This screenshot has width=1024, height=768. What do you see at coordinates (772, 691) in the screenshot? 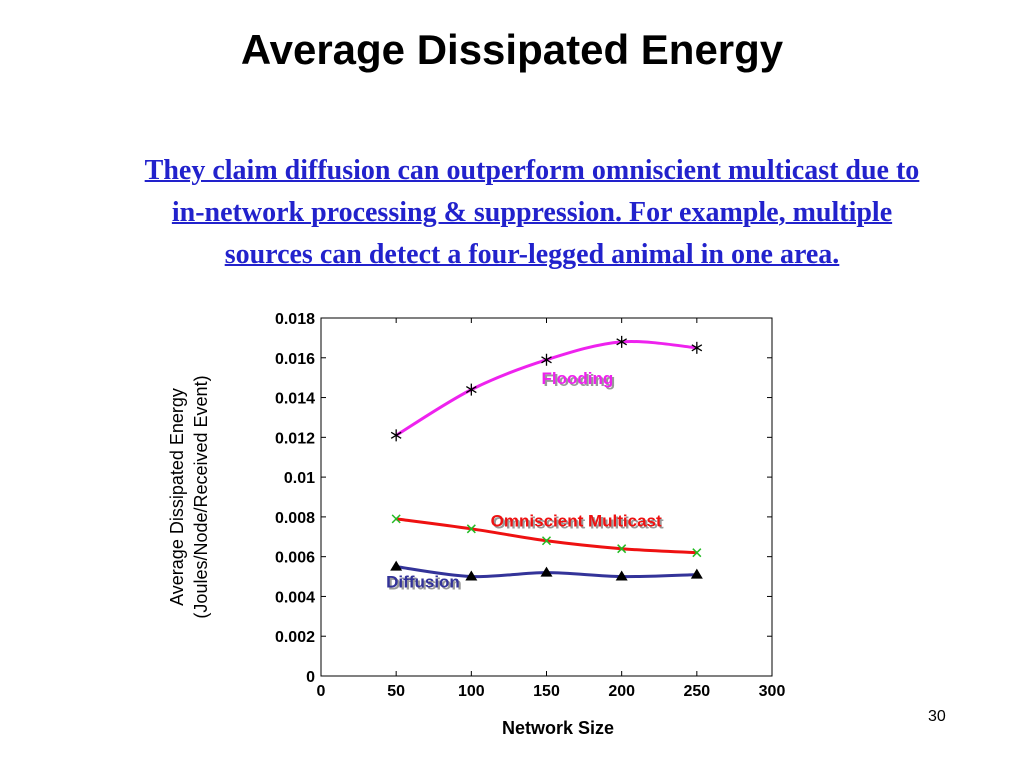
I see `x-tick-label: 300` at bounding box center [772, 691].